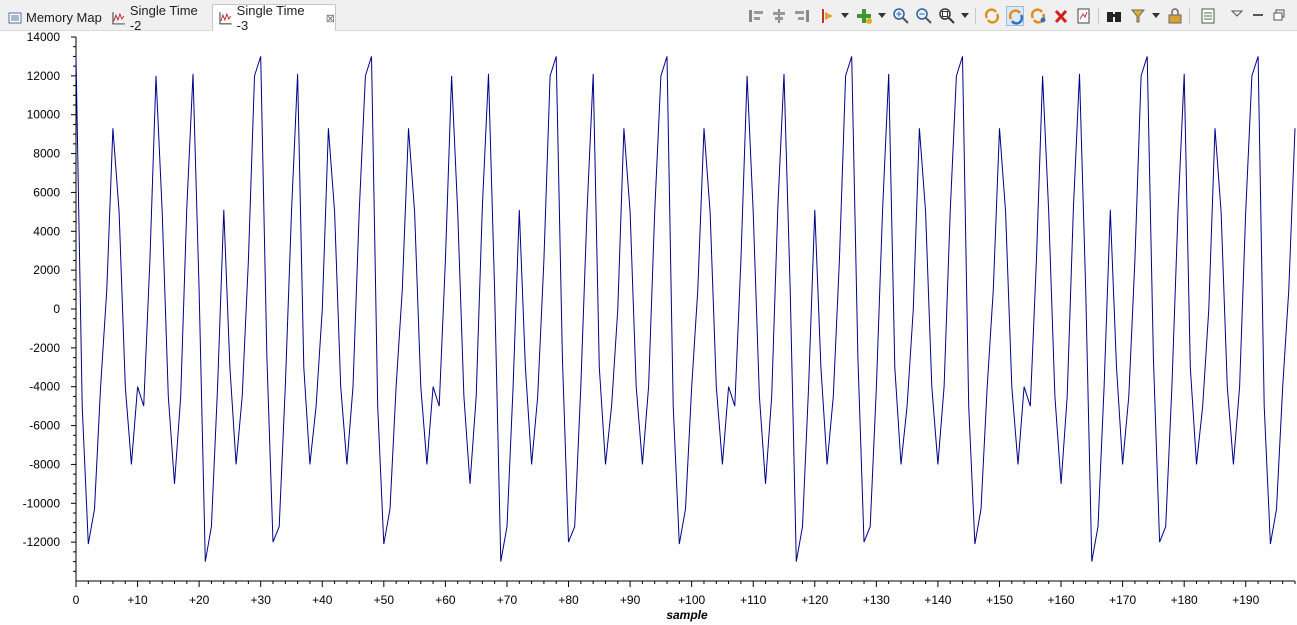  I want to click on marker-icon, so click(828, 16).